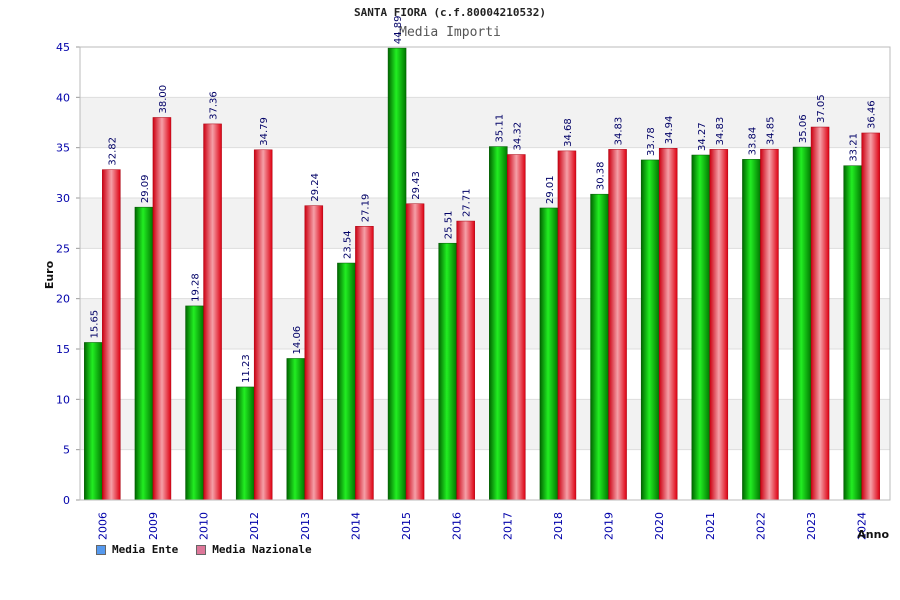 The image size is (900, 600). I want to click on legend-swatch-ente, so click(101, 549).